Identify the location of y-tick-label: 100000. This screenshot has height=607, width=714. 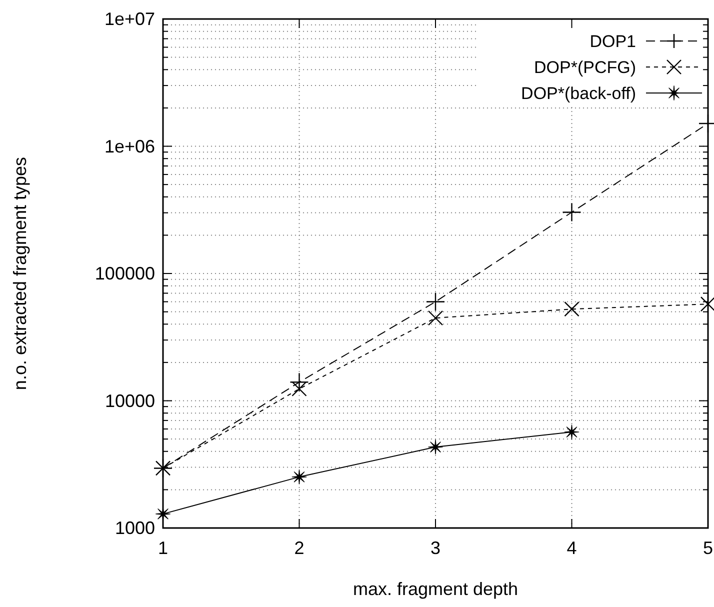
(124, 274).